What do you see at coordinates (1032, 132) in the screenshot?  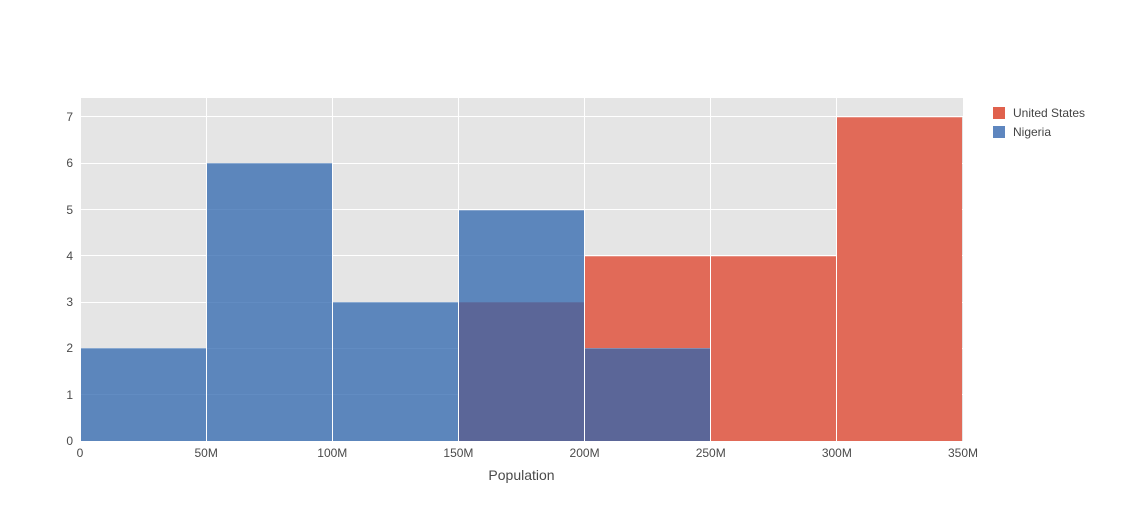 I see `legend-label-nigeria: Nigeria` at bounding box center [1032, 132].